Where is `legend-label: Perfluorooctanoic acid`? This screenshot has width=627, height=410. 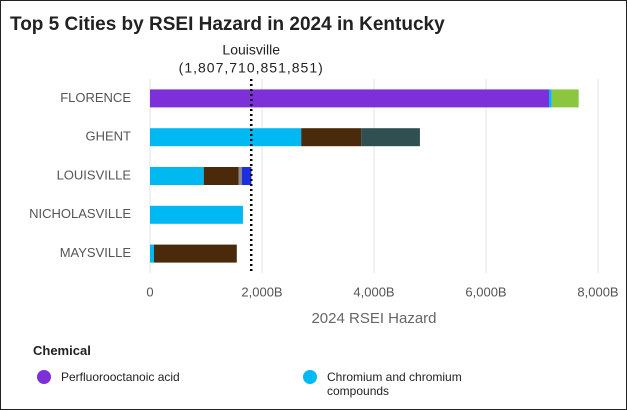 legend-label: Perfluorooctanoic acid is located at coordinates (120, 377).